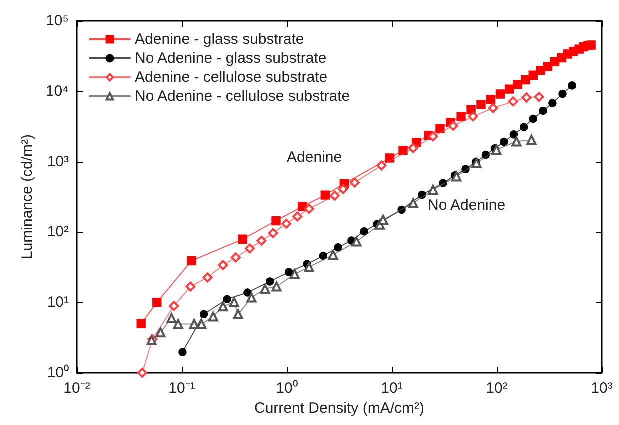 This screenshot has width=619, height=425. I want to click on legend-label: No Adenine - glass substrate, so click(231, 58).